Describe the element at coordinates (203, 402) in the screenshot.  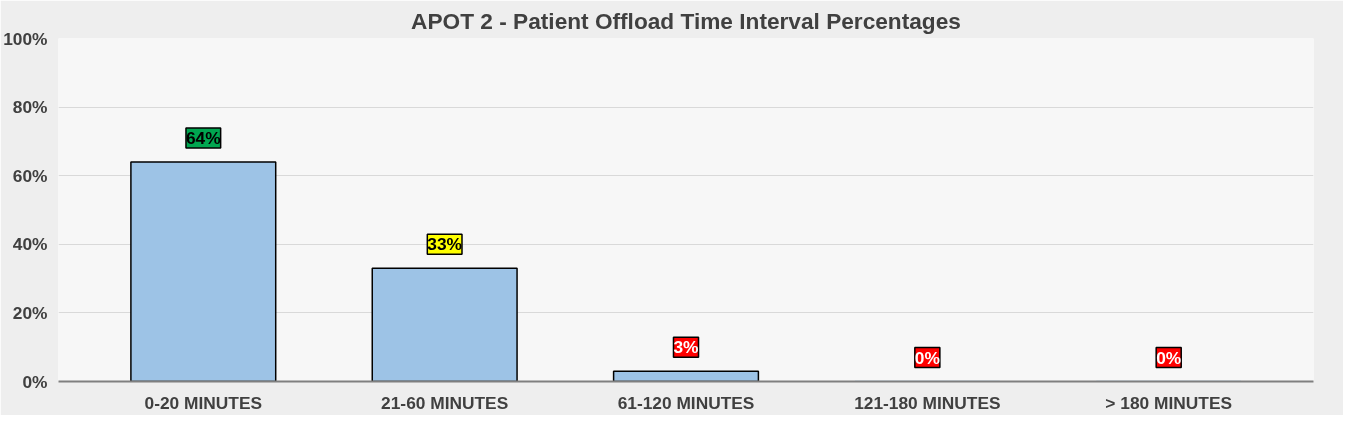
I see `x-tick-label: 0-20 MINUTES` at that location.